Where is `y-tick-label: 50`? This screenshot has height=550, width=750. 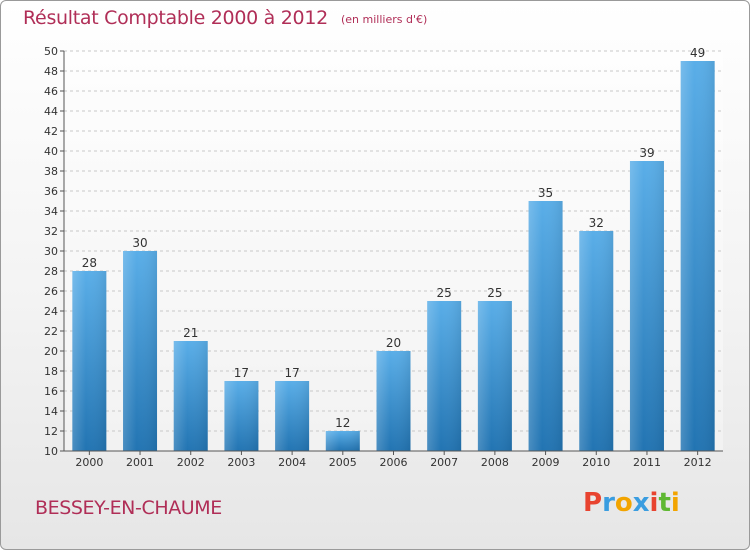 y-tick-label: 50 is located at coordinates (51, 51).